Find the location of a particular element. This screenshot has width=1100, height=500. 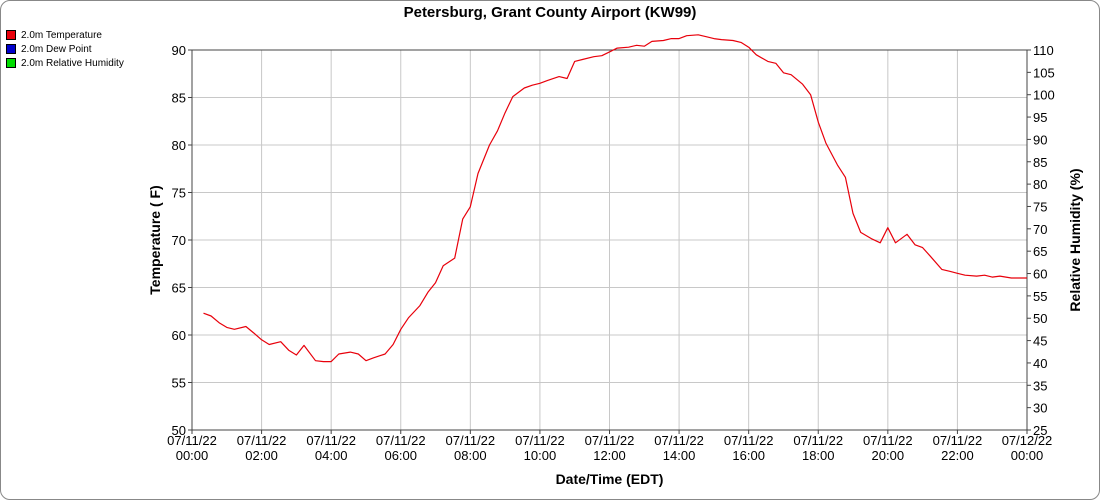

y2-tick-label-6: 55 is located at coordinates (1040, 296).